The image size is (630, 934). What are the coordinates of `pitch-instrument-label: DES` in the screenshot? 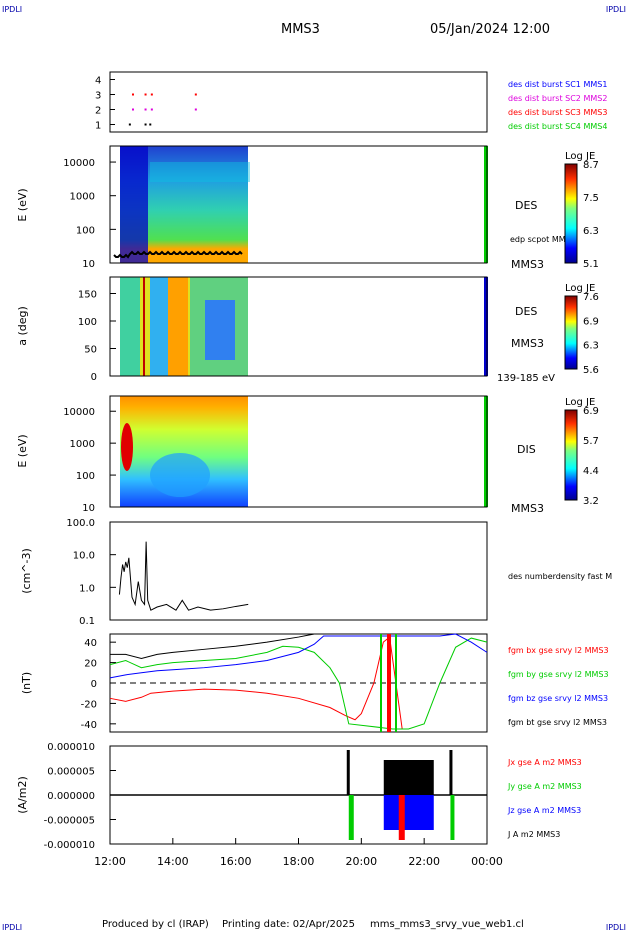 It's located at (526, 311).